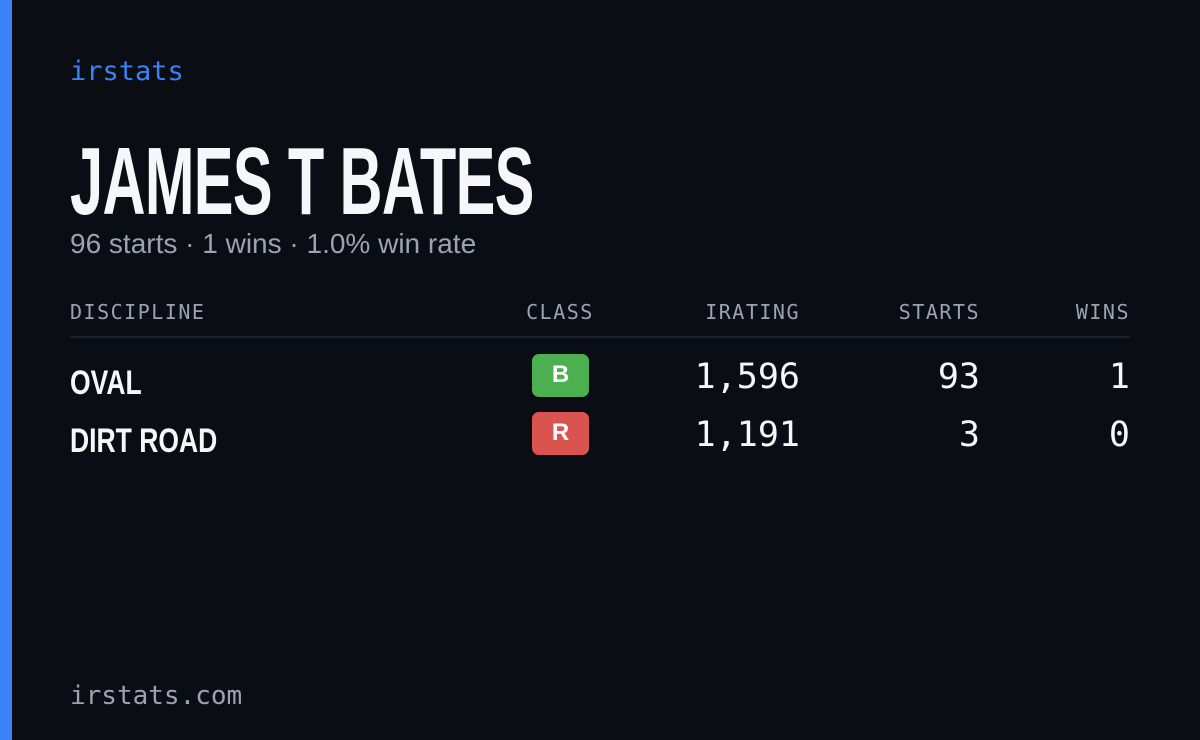 The image size is (1200, 740). I want to click on wins: 1, so click(1119, 377).